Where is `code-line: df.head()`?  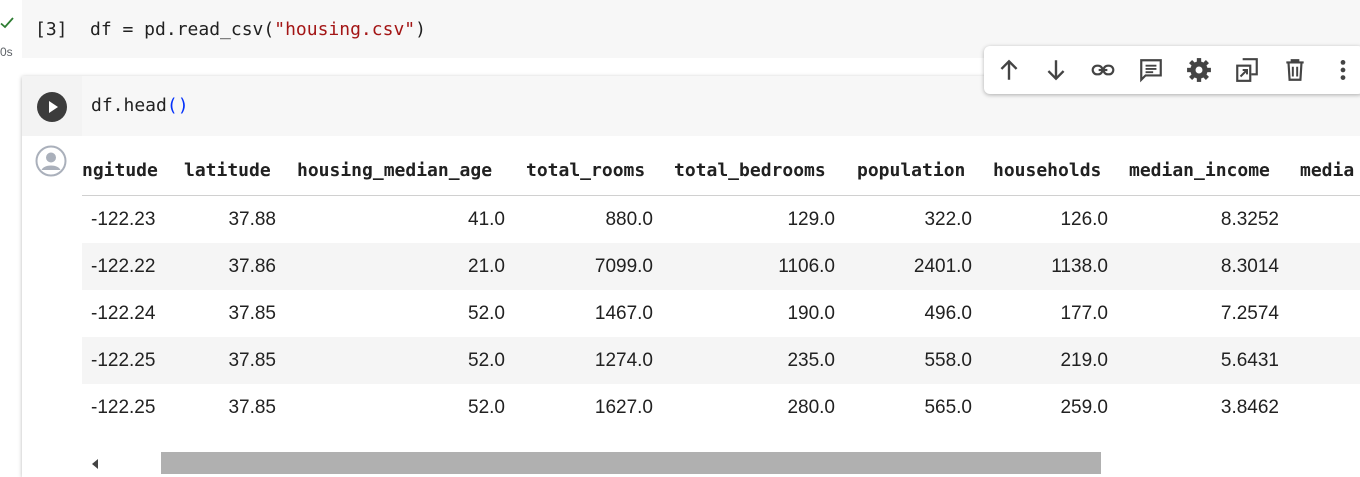 code-line: df.head() is located at coordinates (140, 105).